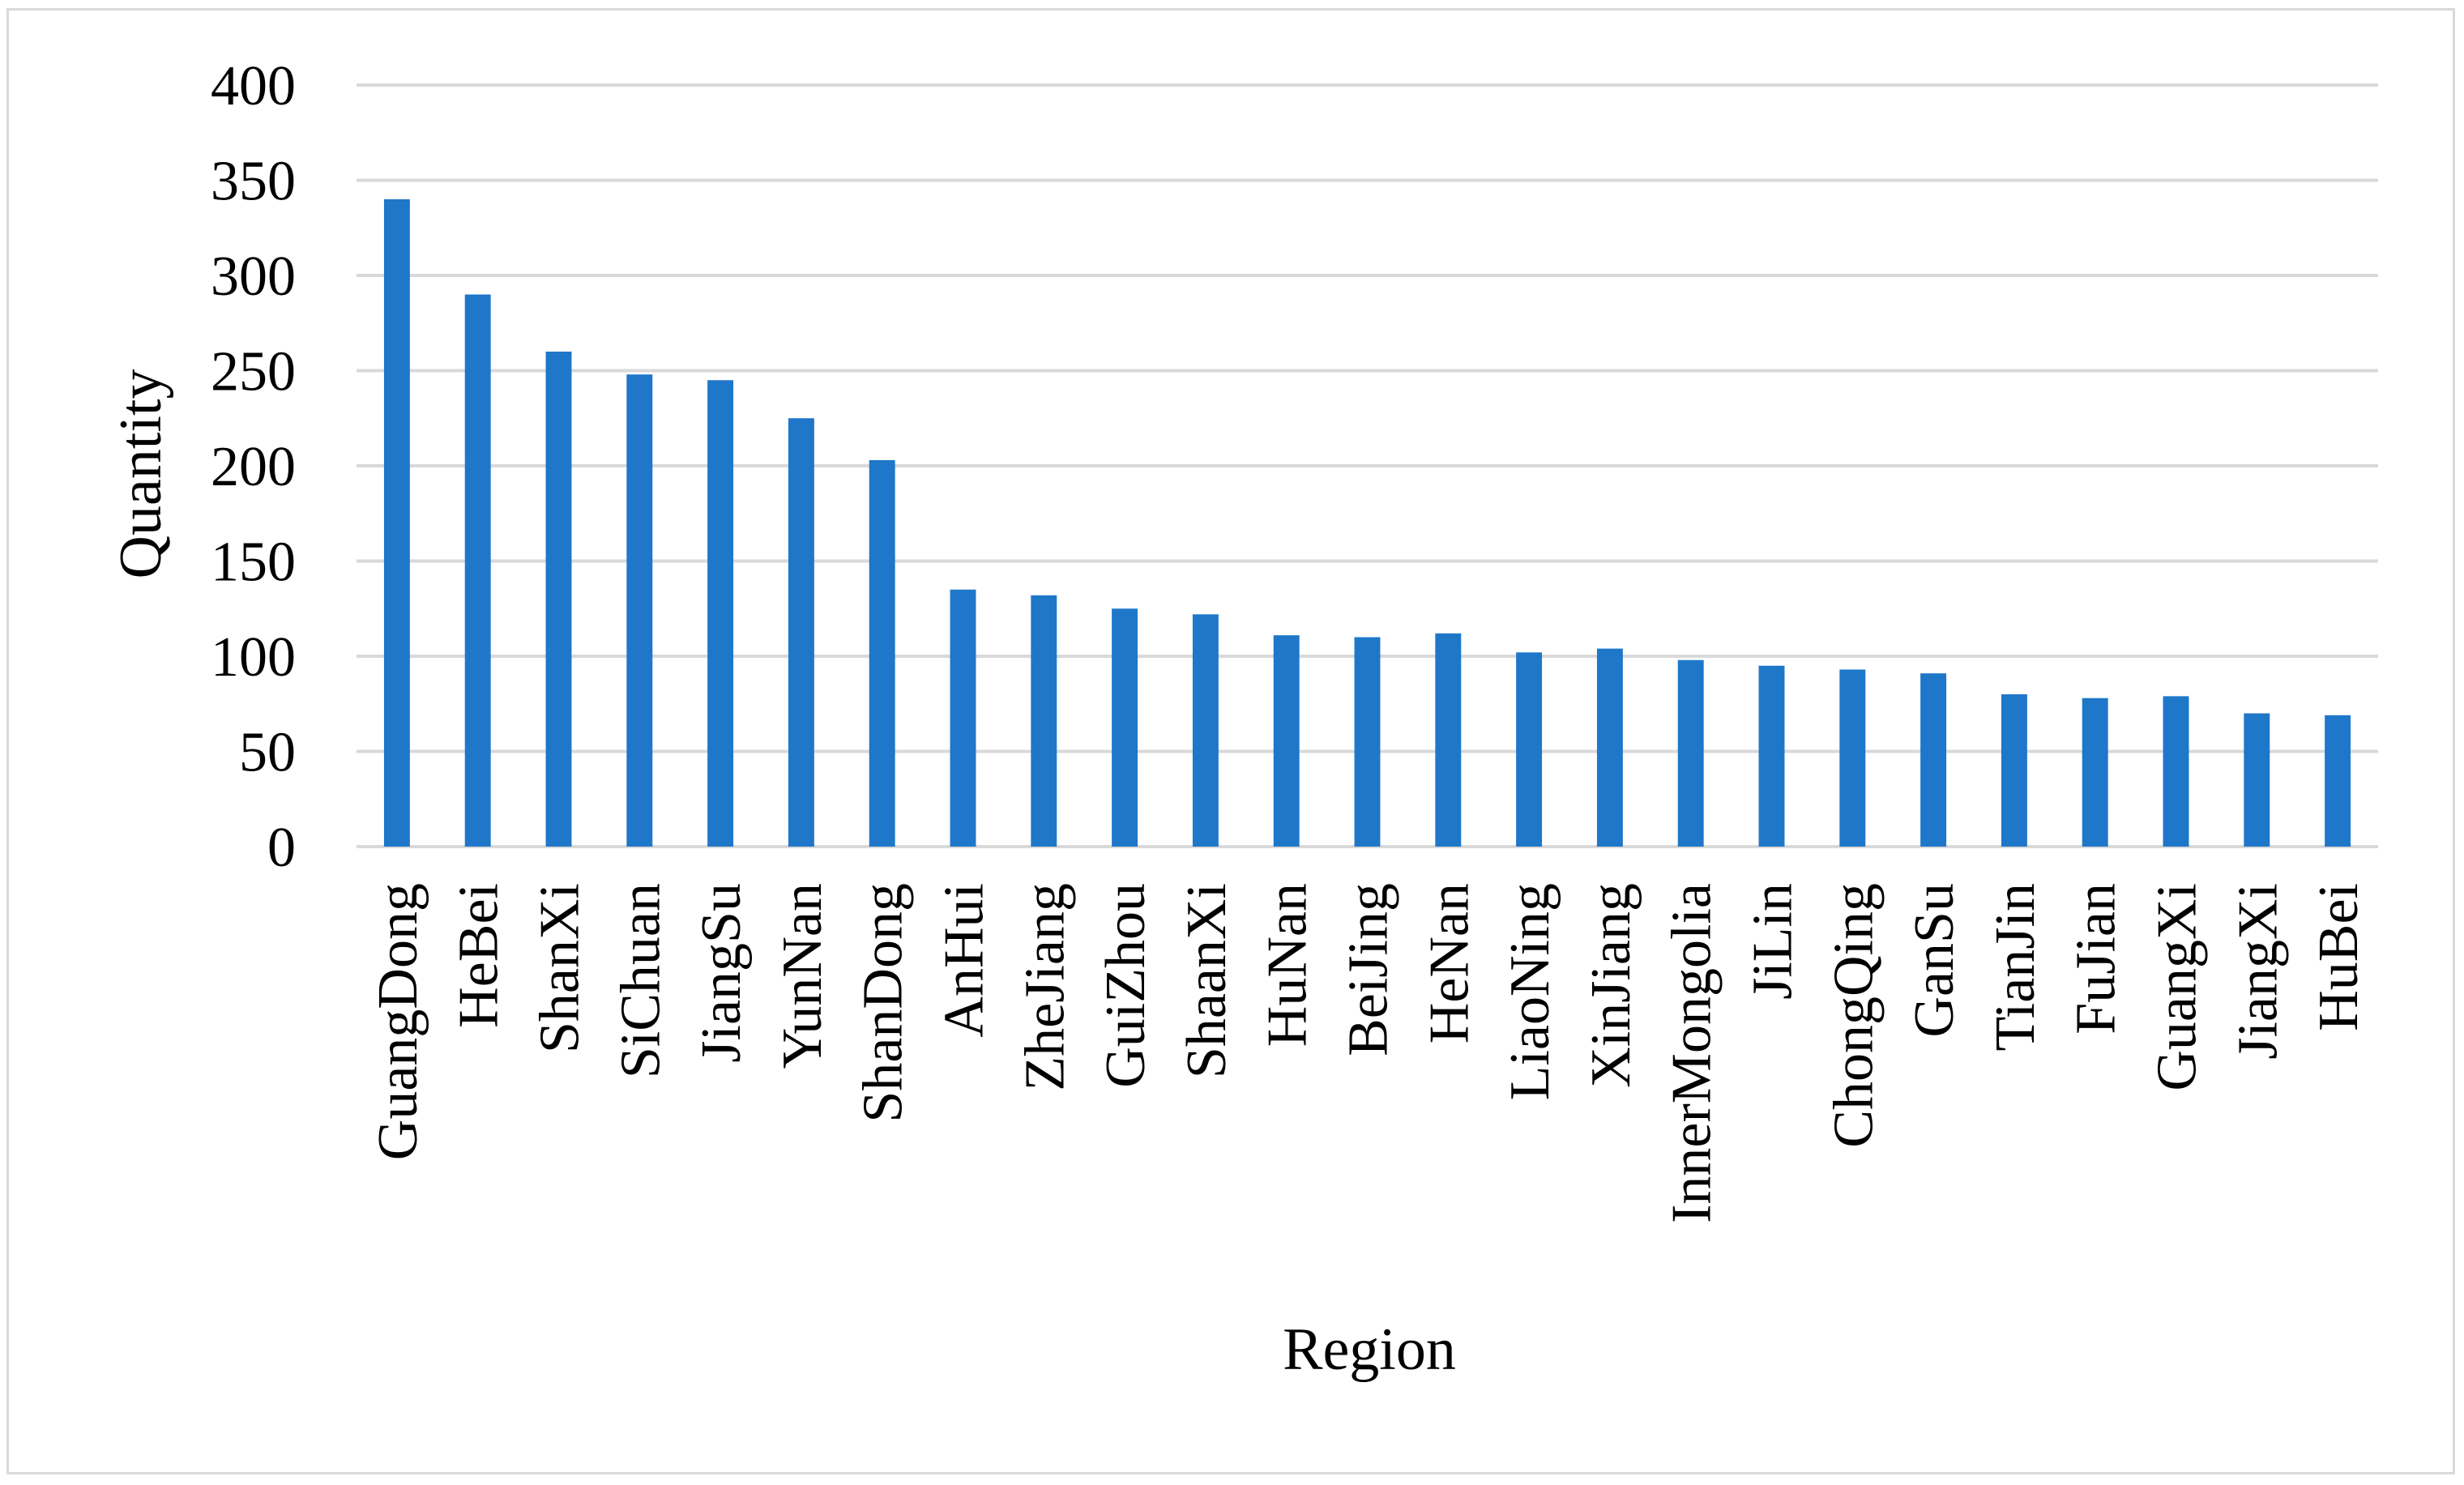 The height and width of the screenshot is (1485, 2464). Describe the element at coordinates (2096, 959) in the screenshot. I see `x-tick-label: FuJian` at that location.